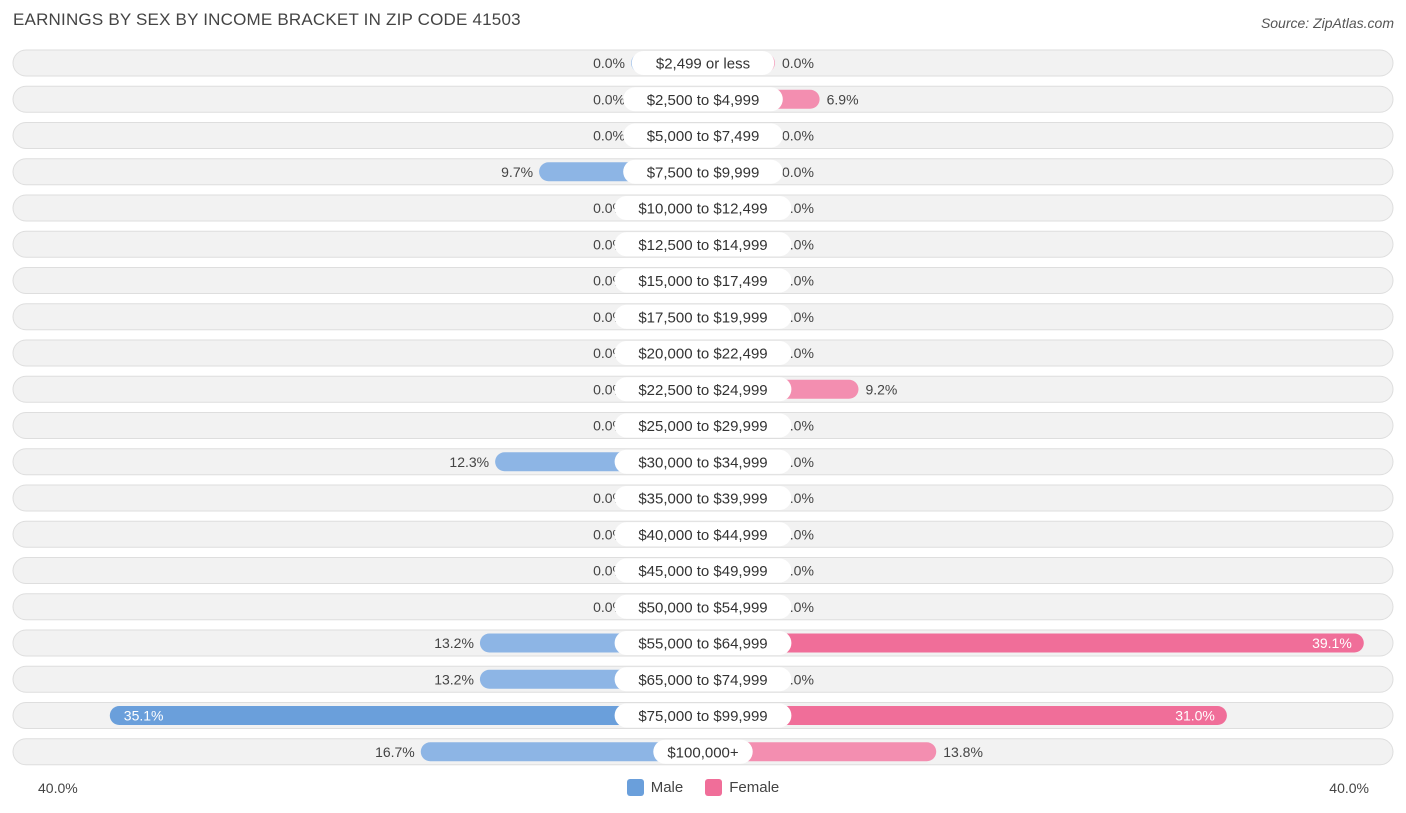  I want to click on category-label: $45,000 to $49,999, so click(702, 571).